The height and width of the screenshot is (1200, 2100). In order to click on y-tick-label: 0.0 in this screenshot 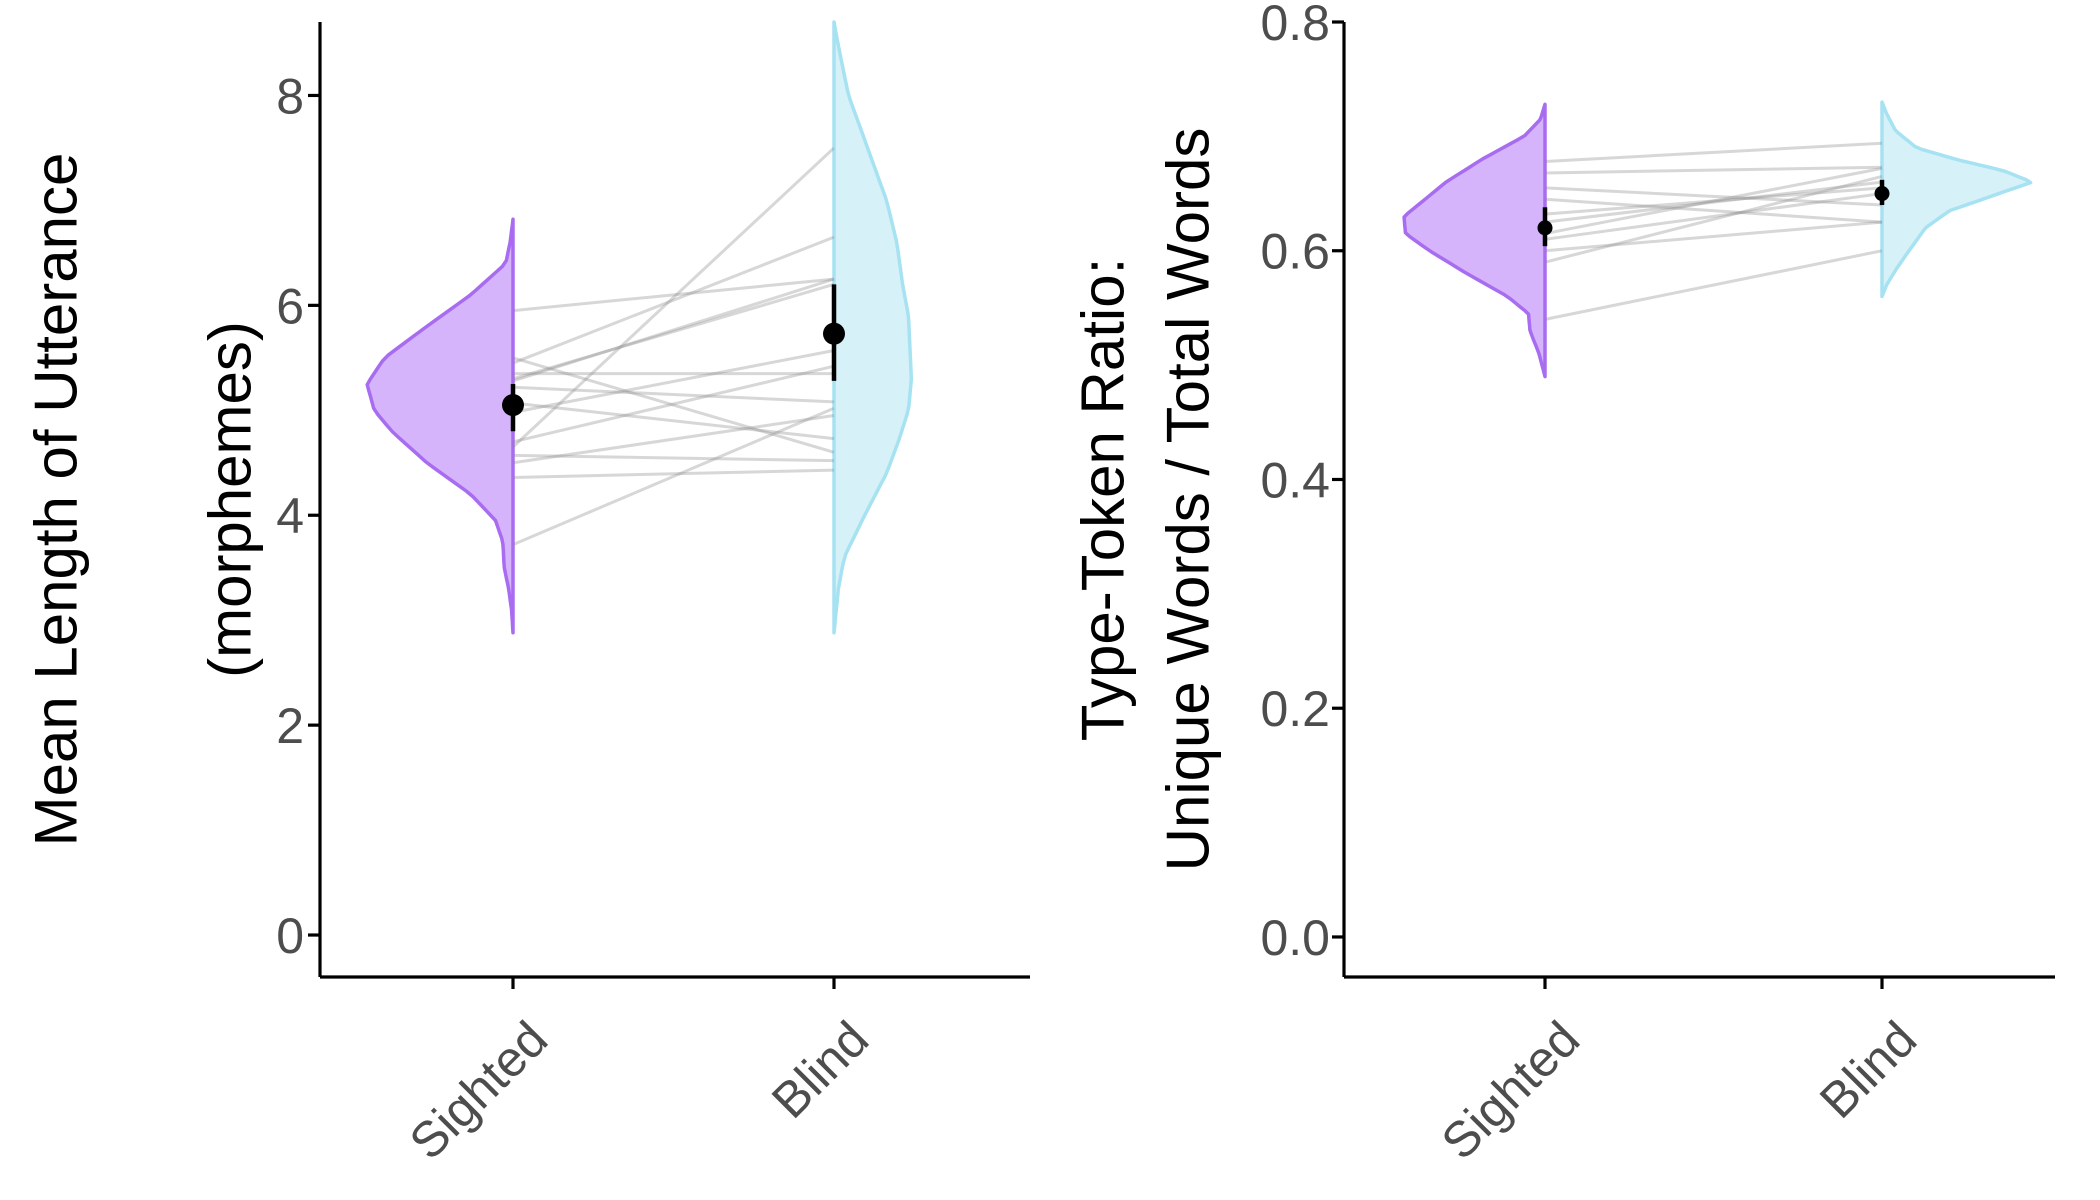, I will do `click(1295, 938)`.